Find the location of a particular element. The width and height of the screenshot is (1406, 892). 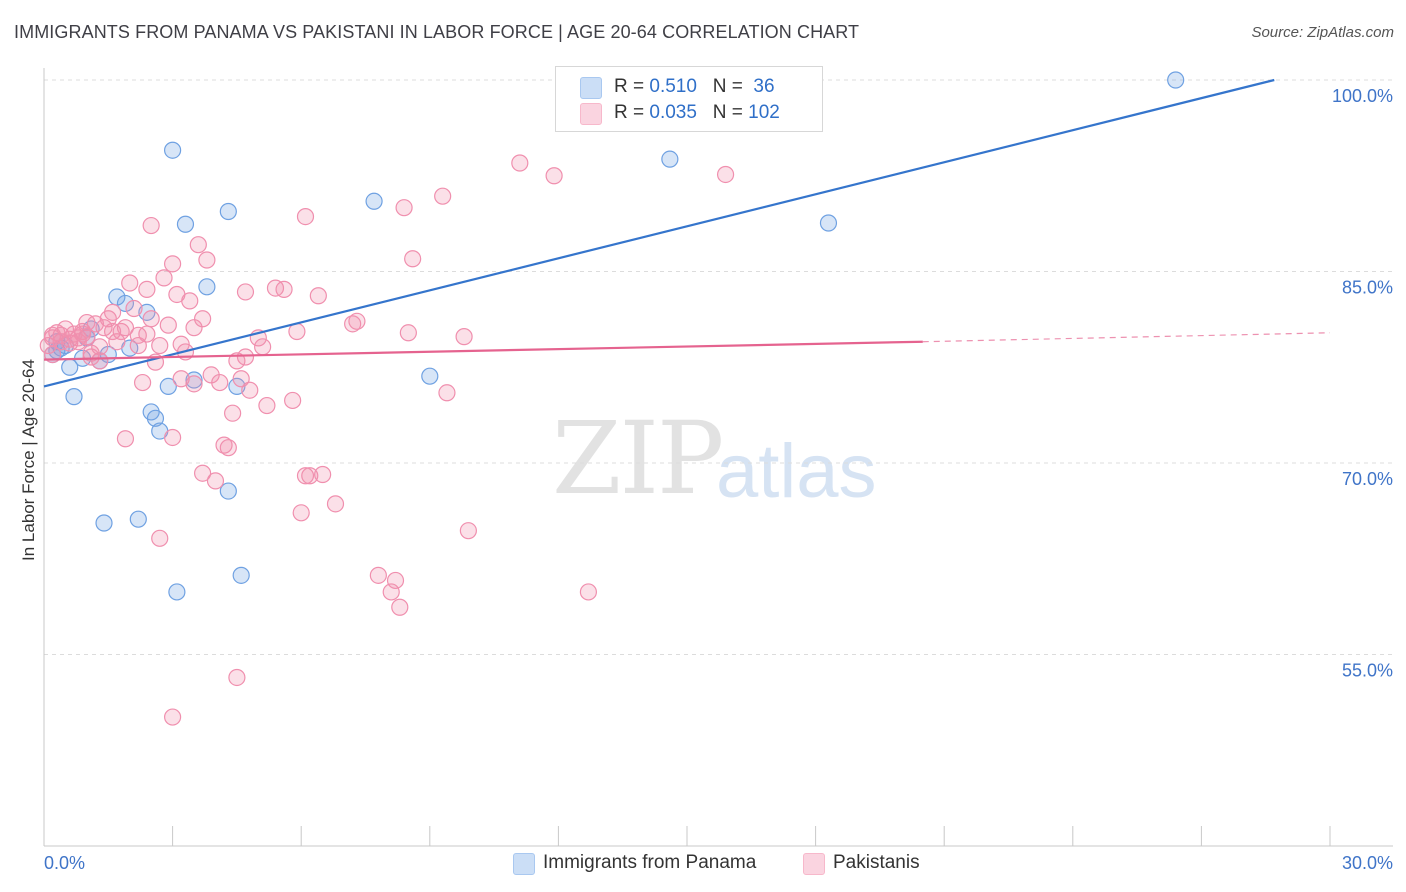

watermark-zip: ZIP is located at coordinates (638, 458).